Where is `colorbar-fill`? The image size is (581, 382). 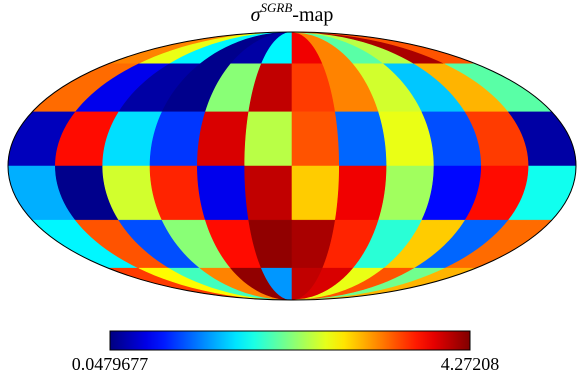 colorbar-fill is located at coordinates (290, 340).